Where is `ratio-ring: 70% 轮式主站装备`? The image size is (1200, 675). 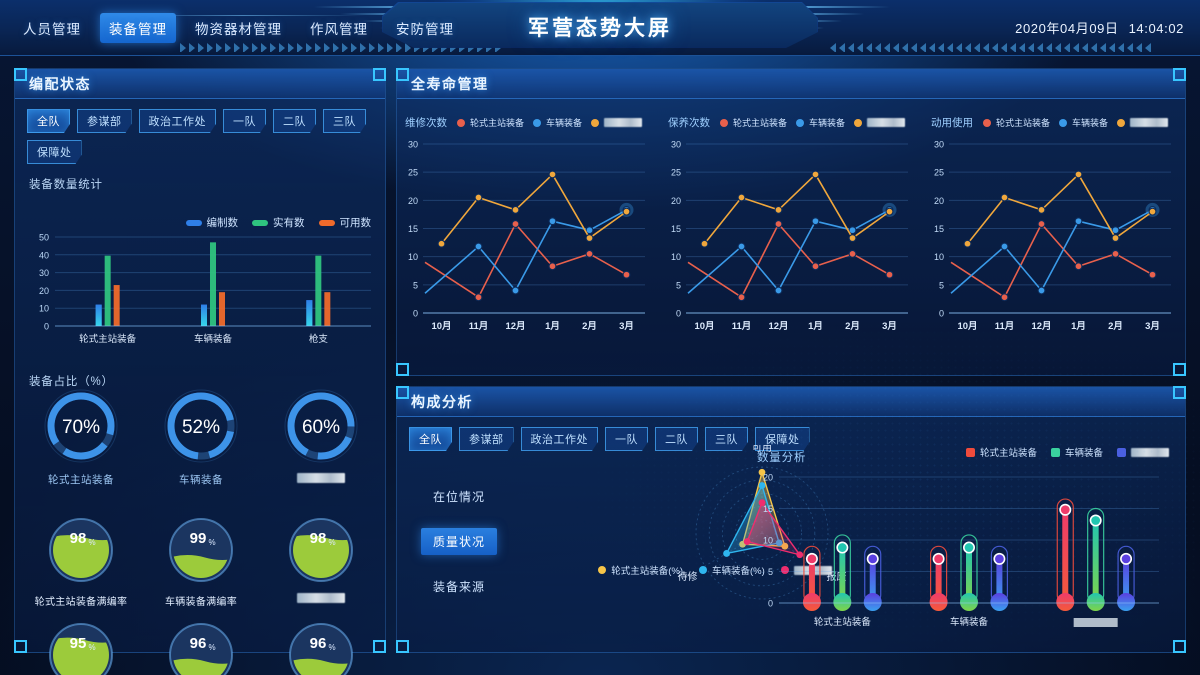
ratio-ring: 70% 轮式主站装备 is located at coordinates (81, 437).